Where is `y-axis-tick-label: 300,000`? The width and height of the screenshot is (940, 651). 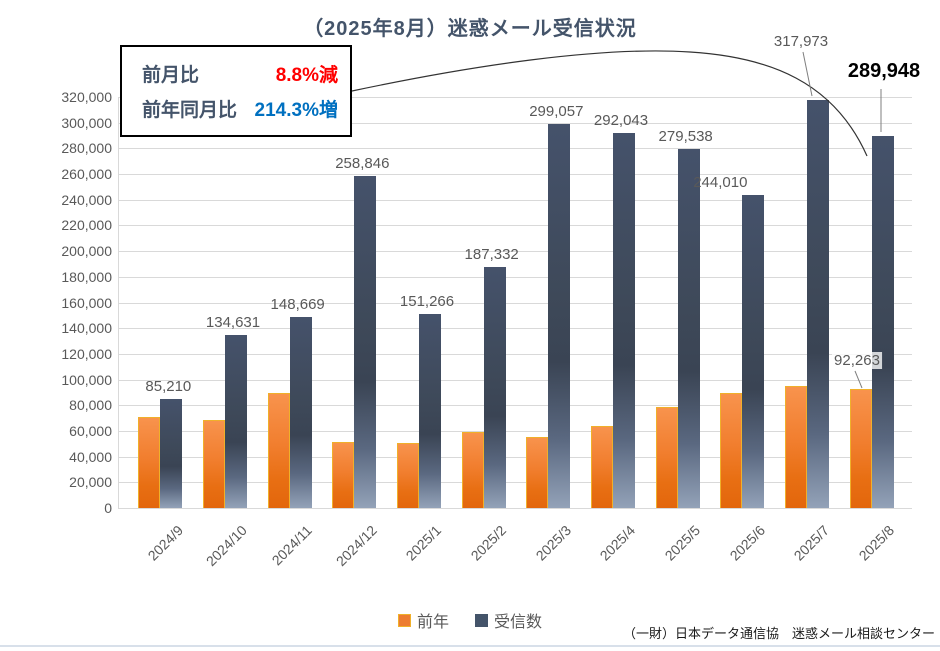 y-axis-tick-label: 300,000 is located at coordinates (86, 122).